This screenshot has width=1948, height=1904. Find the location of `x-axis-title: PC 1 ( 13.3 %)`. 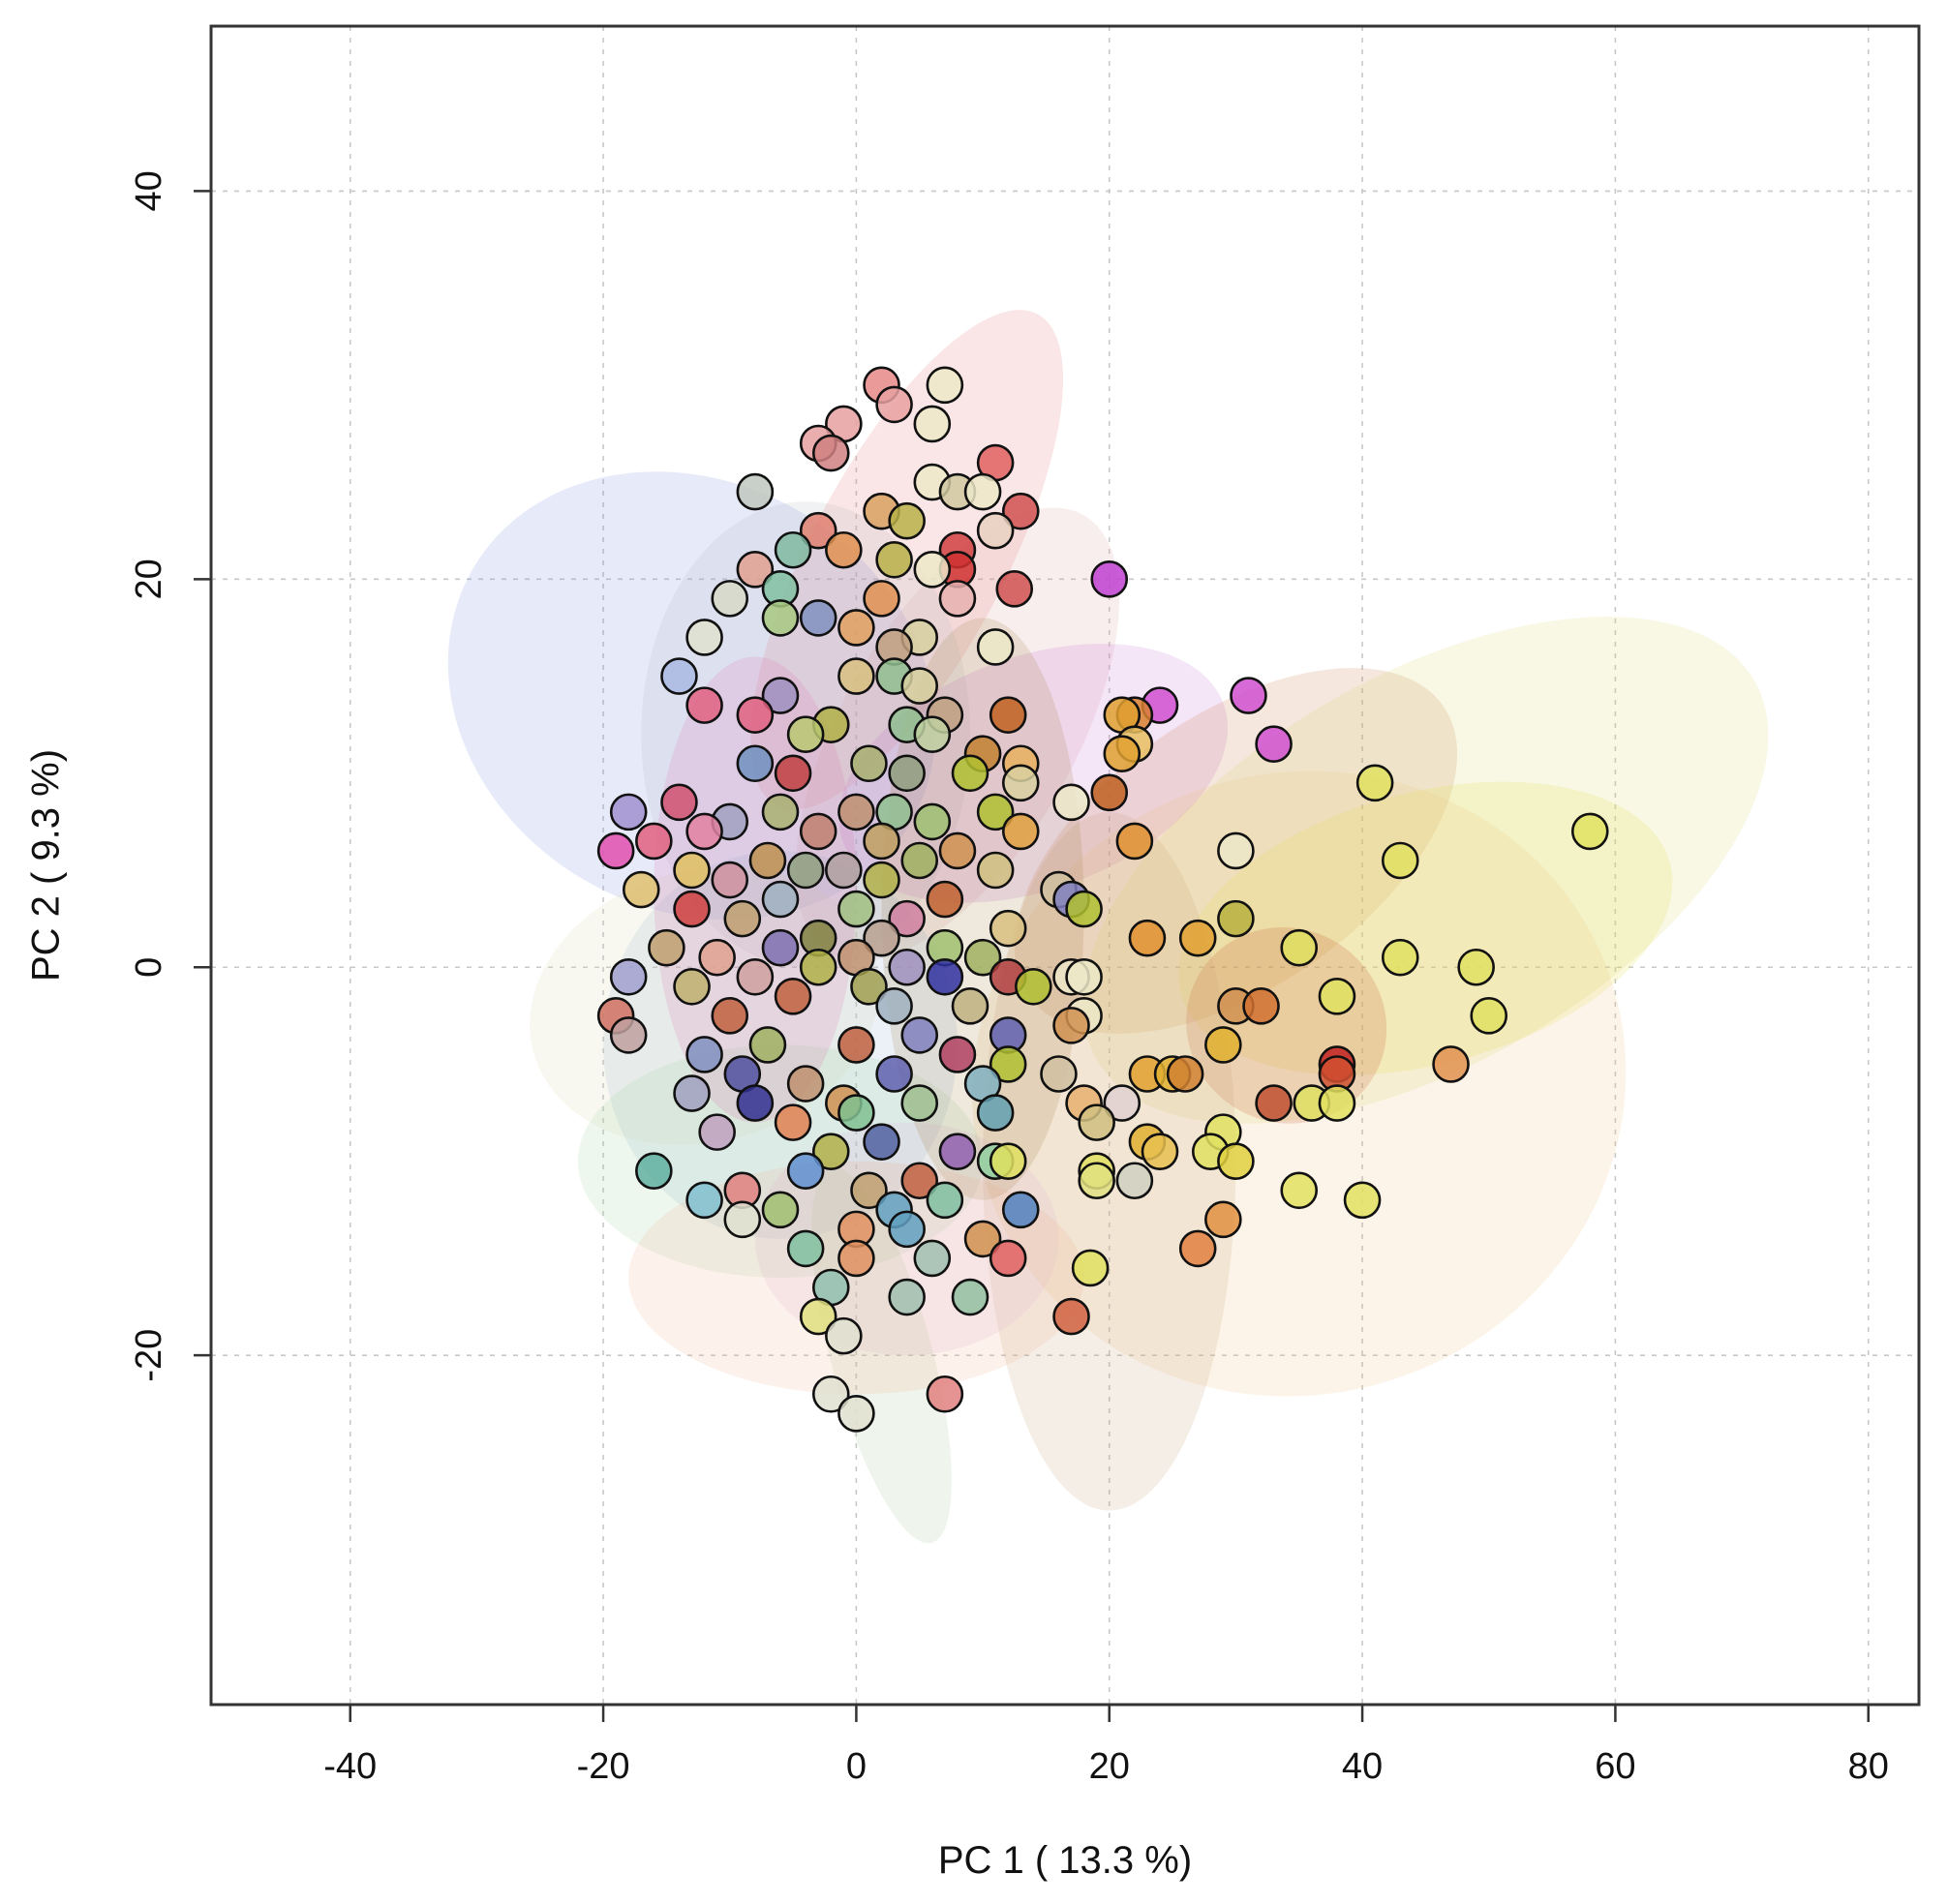

x-axis-title: PC 1 ( 13.3 %) is located at coordinates (1065, 1861).